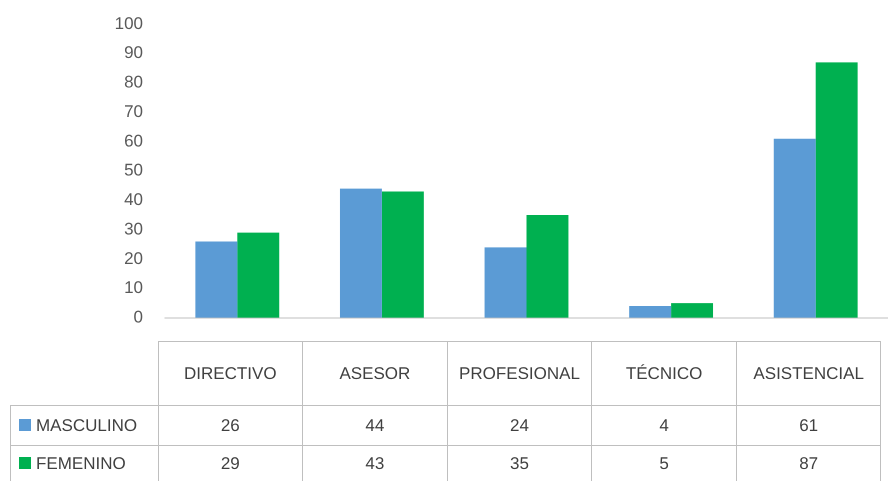 The image size is (888, 481). What do you see at coordinates (133, 288) in the screenshot?
I see `y-tick-label: 10` at bounding box center [133, 288].